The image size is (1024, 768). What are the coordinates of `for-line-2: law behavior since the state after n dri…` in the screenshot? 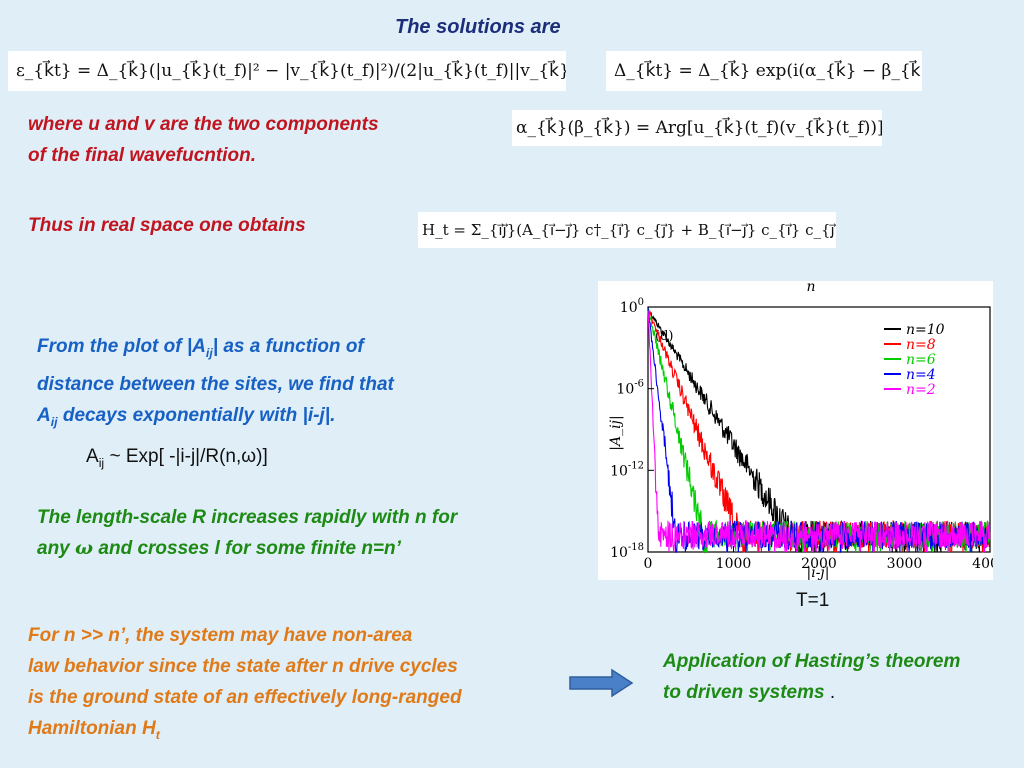 It's located at (243, 666).